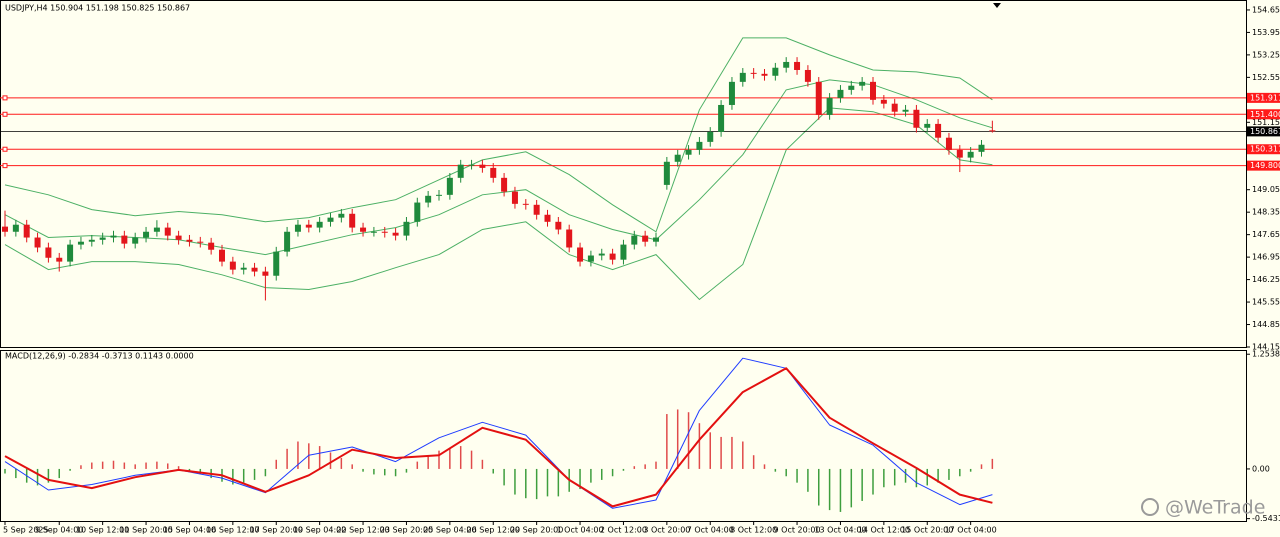 Image resolution: width=1280 pixels, height=537 pixels. Describe the element at coordinates (1261, 468) in the screenshot. I see `macd-y-tick-label: 0.00` at that location.